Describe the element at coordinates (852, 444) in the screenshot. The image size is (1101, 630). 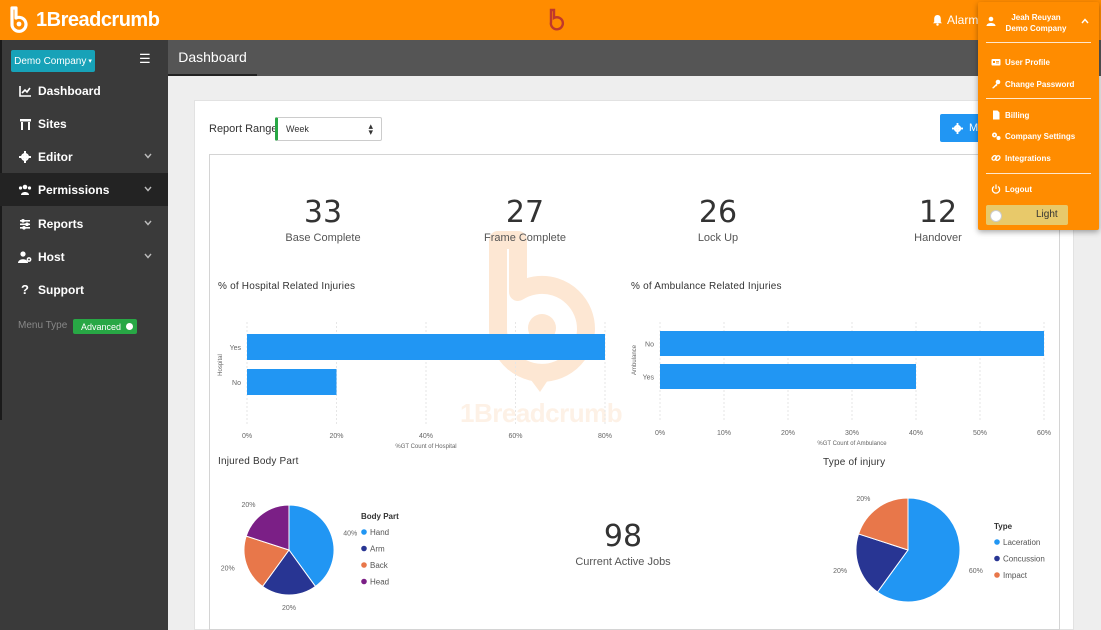
I see `x-axis-label: %GT Count of Ambulance` at that location.